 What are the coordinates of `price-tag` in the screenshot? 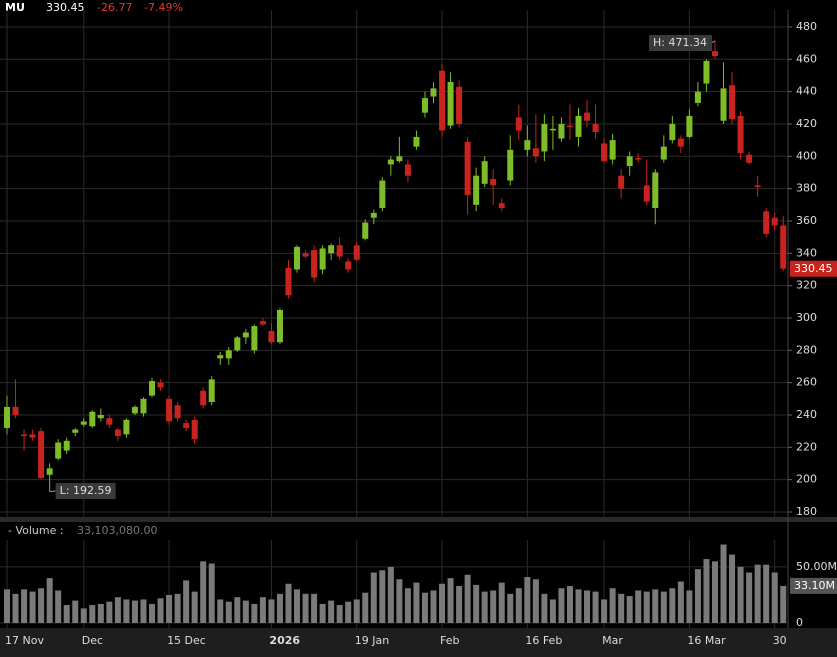 It's located at (813, 268).